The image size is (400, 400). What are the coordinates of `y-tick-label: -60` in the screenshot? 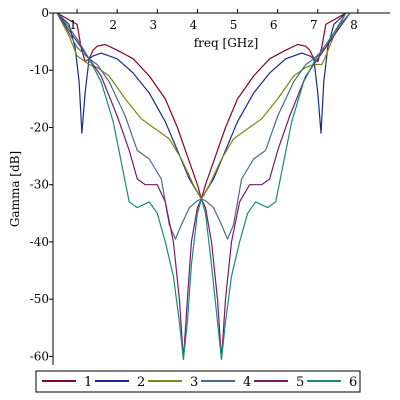 It's located at (39, 356).